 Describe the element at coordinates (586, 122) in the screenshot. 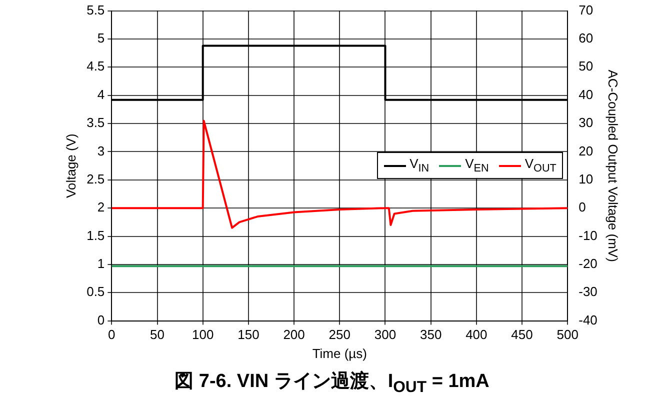

I see `y2-tick-label: 30` at that location.